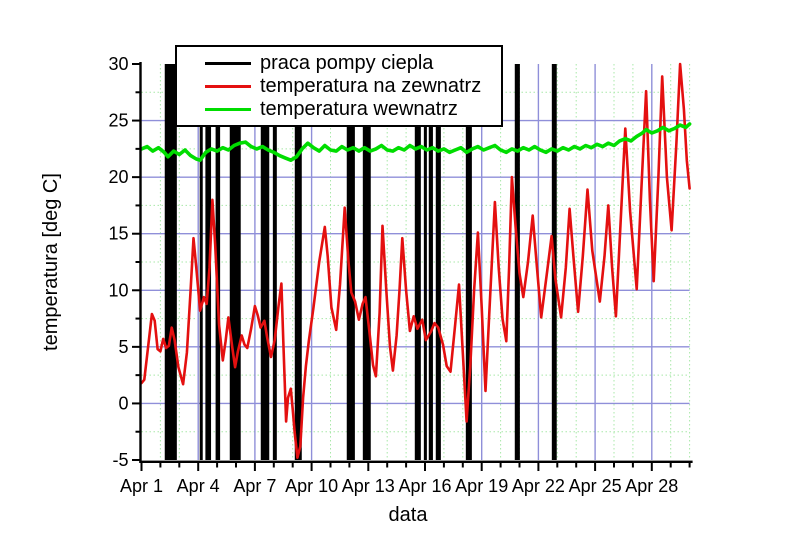  Describe the element at coordinates (118, 234) in the screenshot. I see `y-tick-label: 15` at that location.